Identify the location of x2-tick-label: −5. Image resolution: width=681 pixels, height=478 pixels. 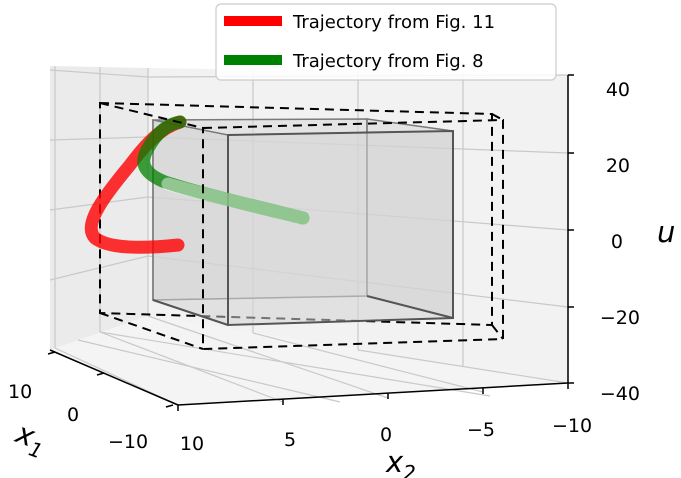
(481, 430).